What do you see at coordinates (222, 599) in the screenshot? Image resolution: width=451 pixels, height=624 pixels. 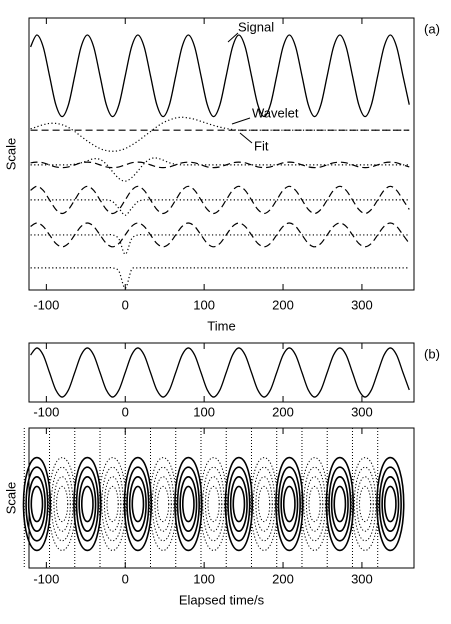 I see `x-axis-label: Elapsed time/s` at bounding box center [222, 599].